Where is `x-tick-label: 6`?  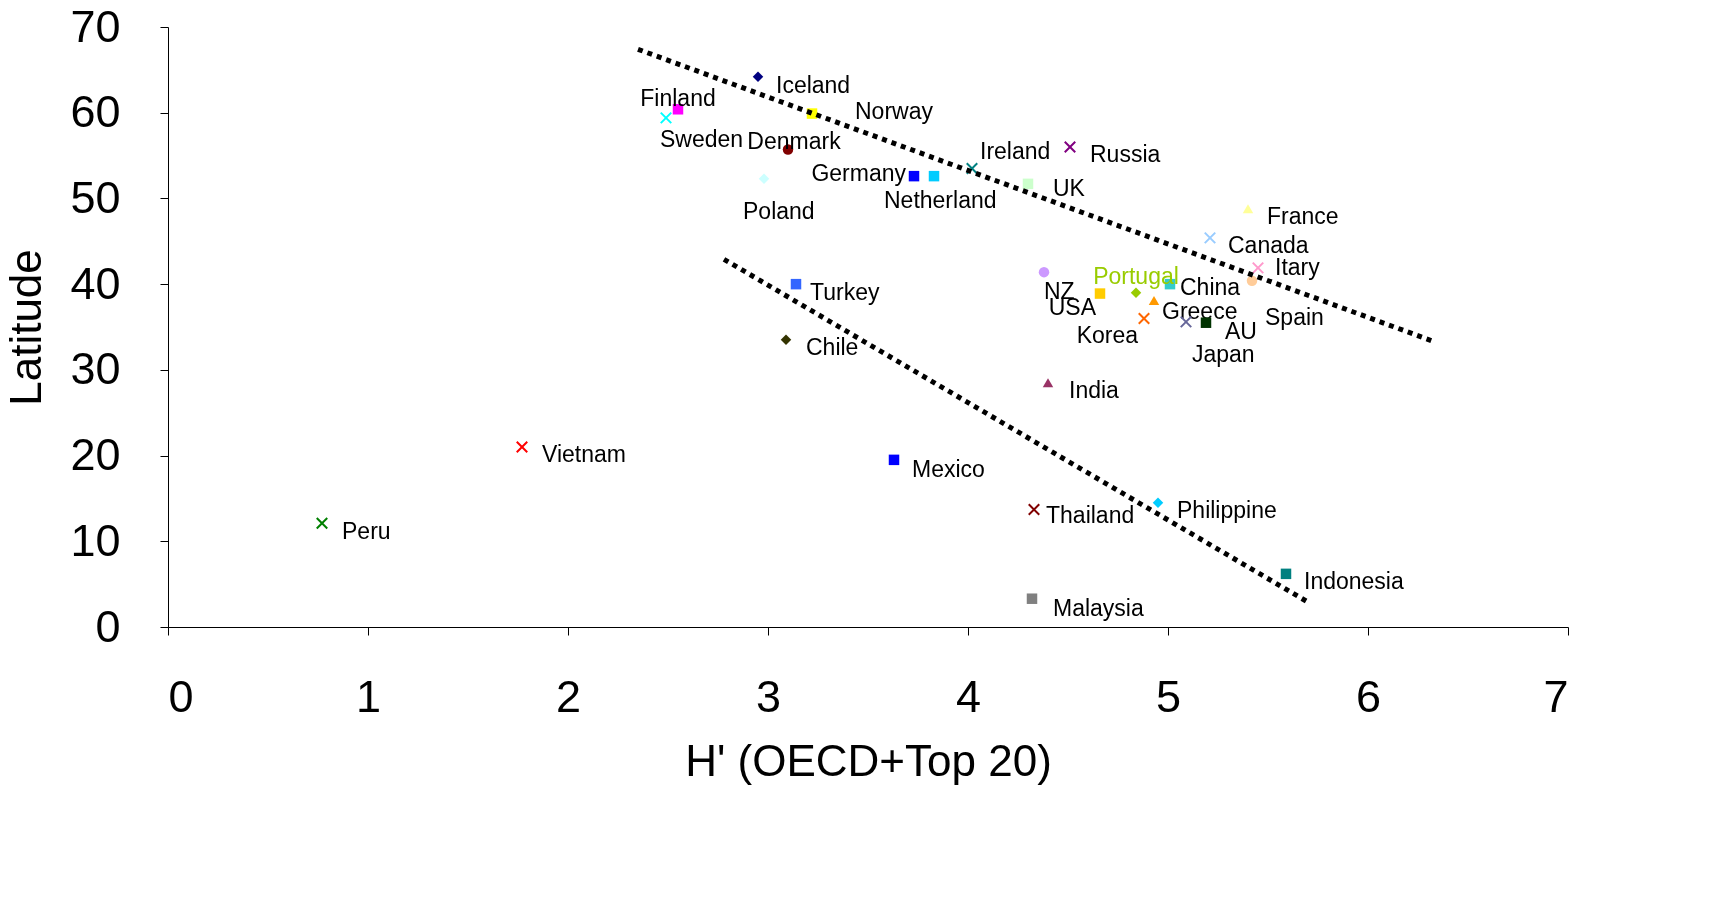 x-tick-label: 6 is located at coordinates (1368, 696).